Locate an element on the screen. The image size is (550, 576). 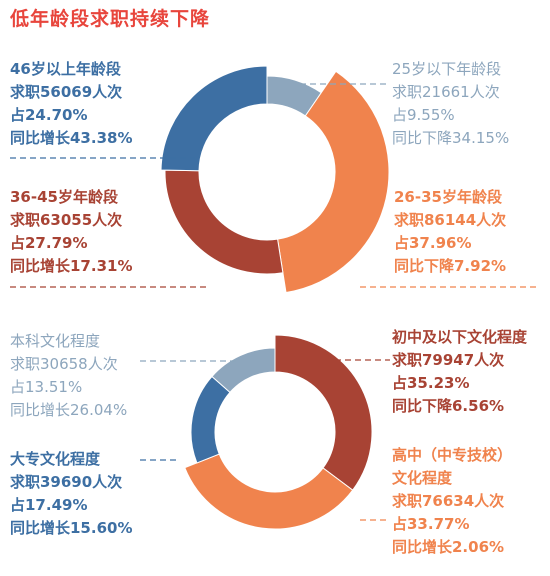
label-age-36-45: 36-45岁年龄段 求职63055人次 占27.79% 同比增长17.31% is located at coordinates (71, 232).